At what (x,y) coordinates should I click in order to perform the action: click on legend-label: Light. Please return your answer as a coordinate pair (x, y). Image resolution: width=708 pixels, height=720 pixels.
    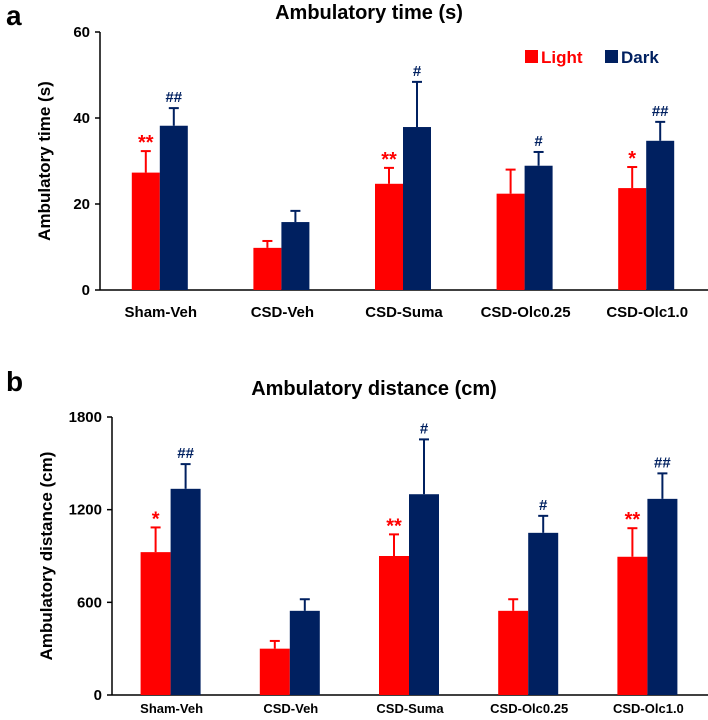
    Looking at the image, I should click on (562, 57).